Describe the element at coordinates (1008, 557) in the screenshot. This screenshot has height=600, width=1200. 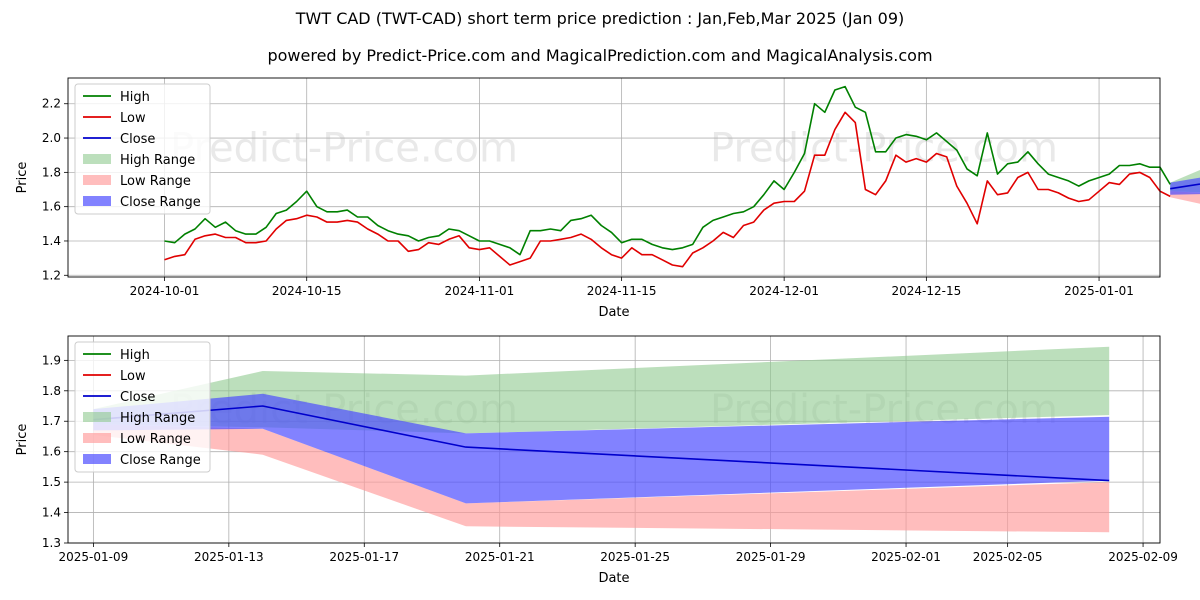
I see `x-tick-label: 2025-02-05` at that location.